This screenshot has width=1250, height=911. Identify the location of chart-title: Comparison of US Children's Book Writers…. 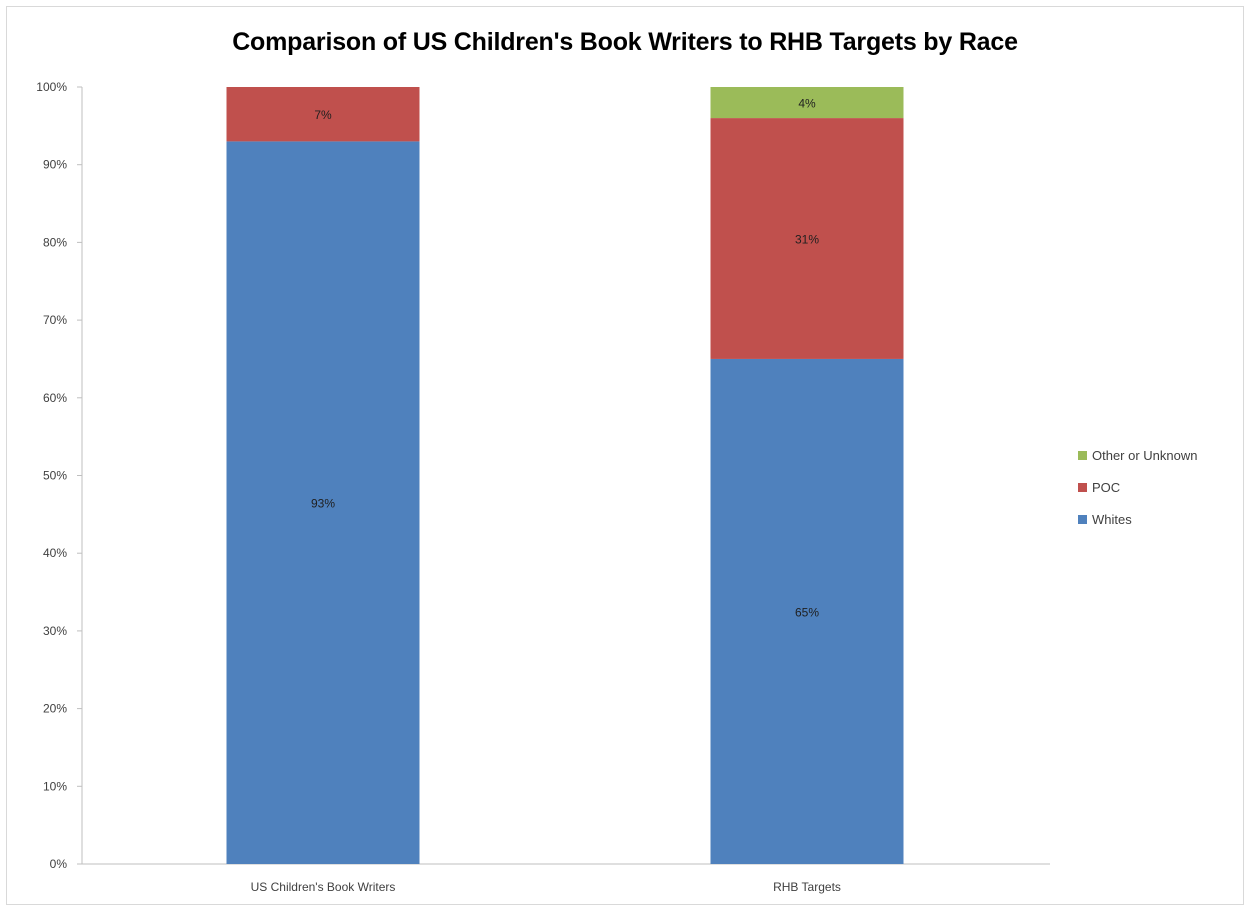
(625, 42).